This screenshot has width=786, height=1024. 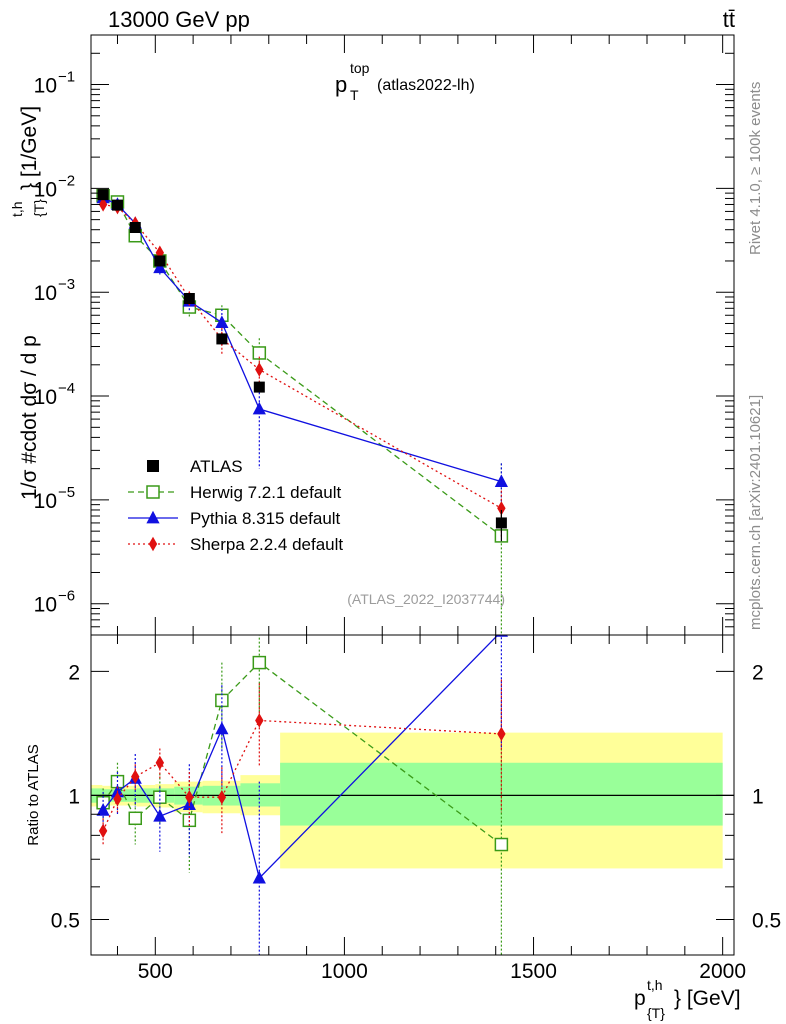 I want to click on main-y-label-sup: t,h, so click(x=17, y=209).